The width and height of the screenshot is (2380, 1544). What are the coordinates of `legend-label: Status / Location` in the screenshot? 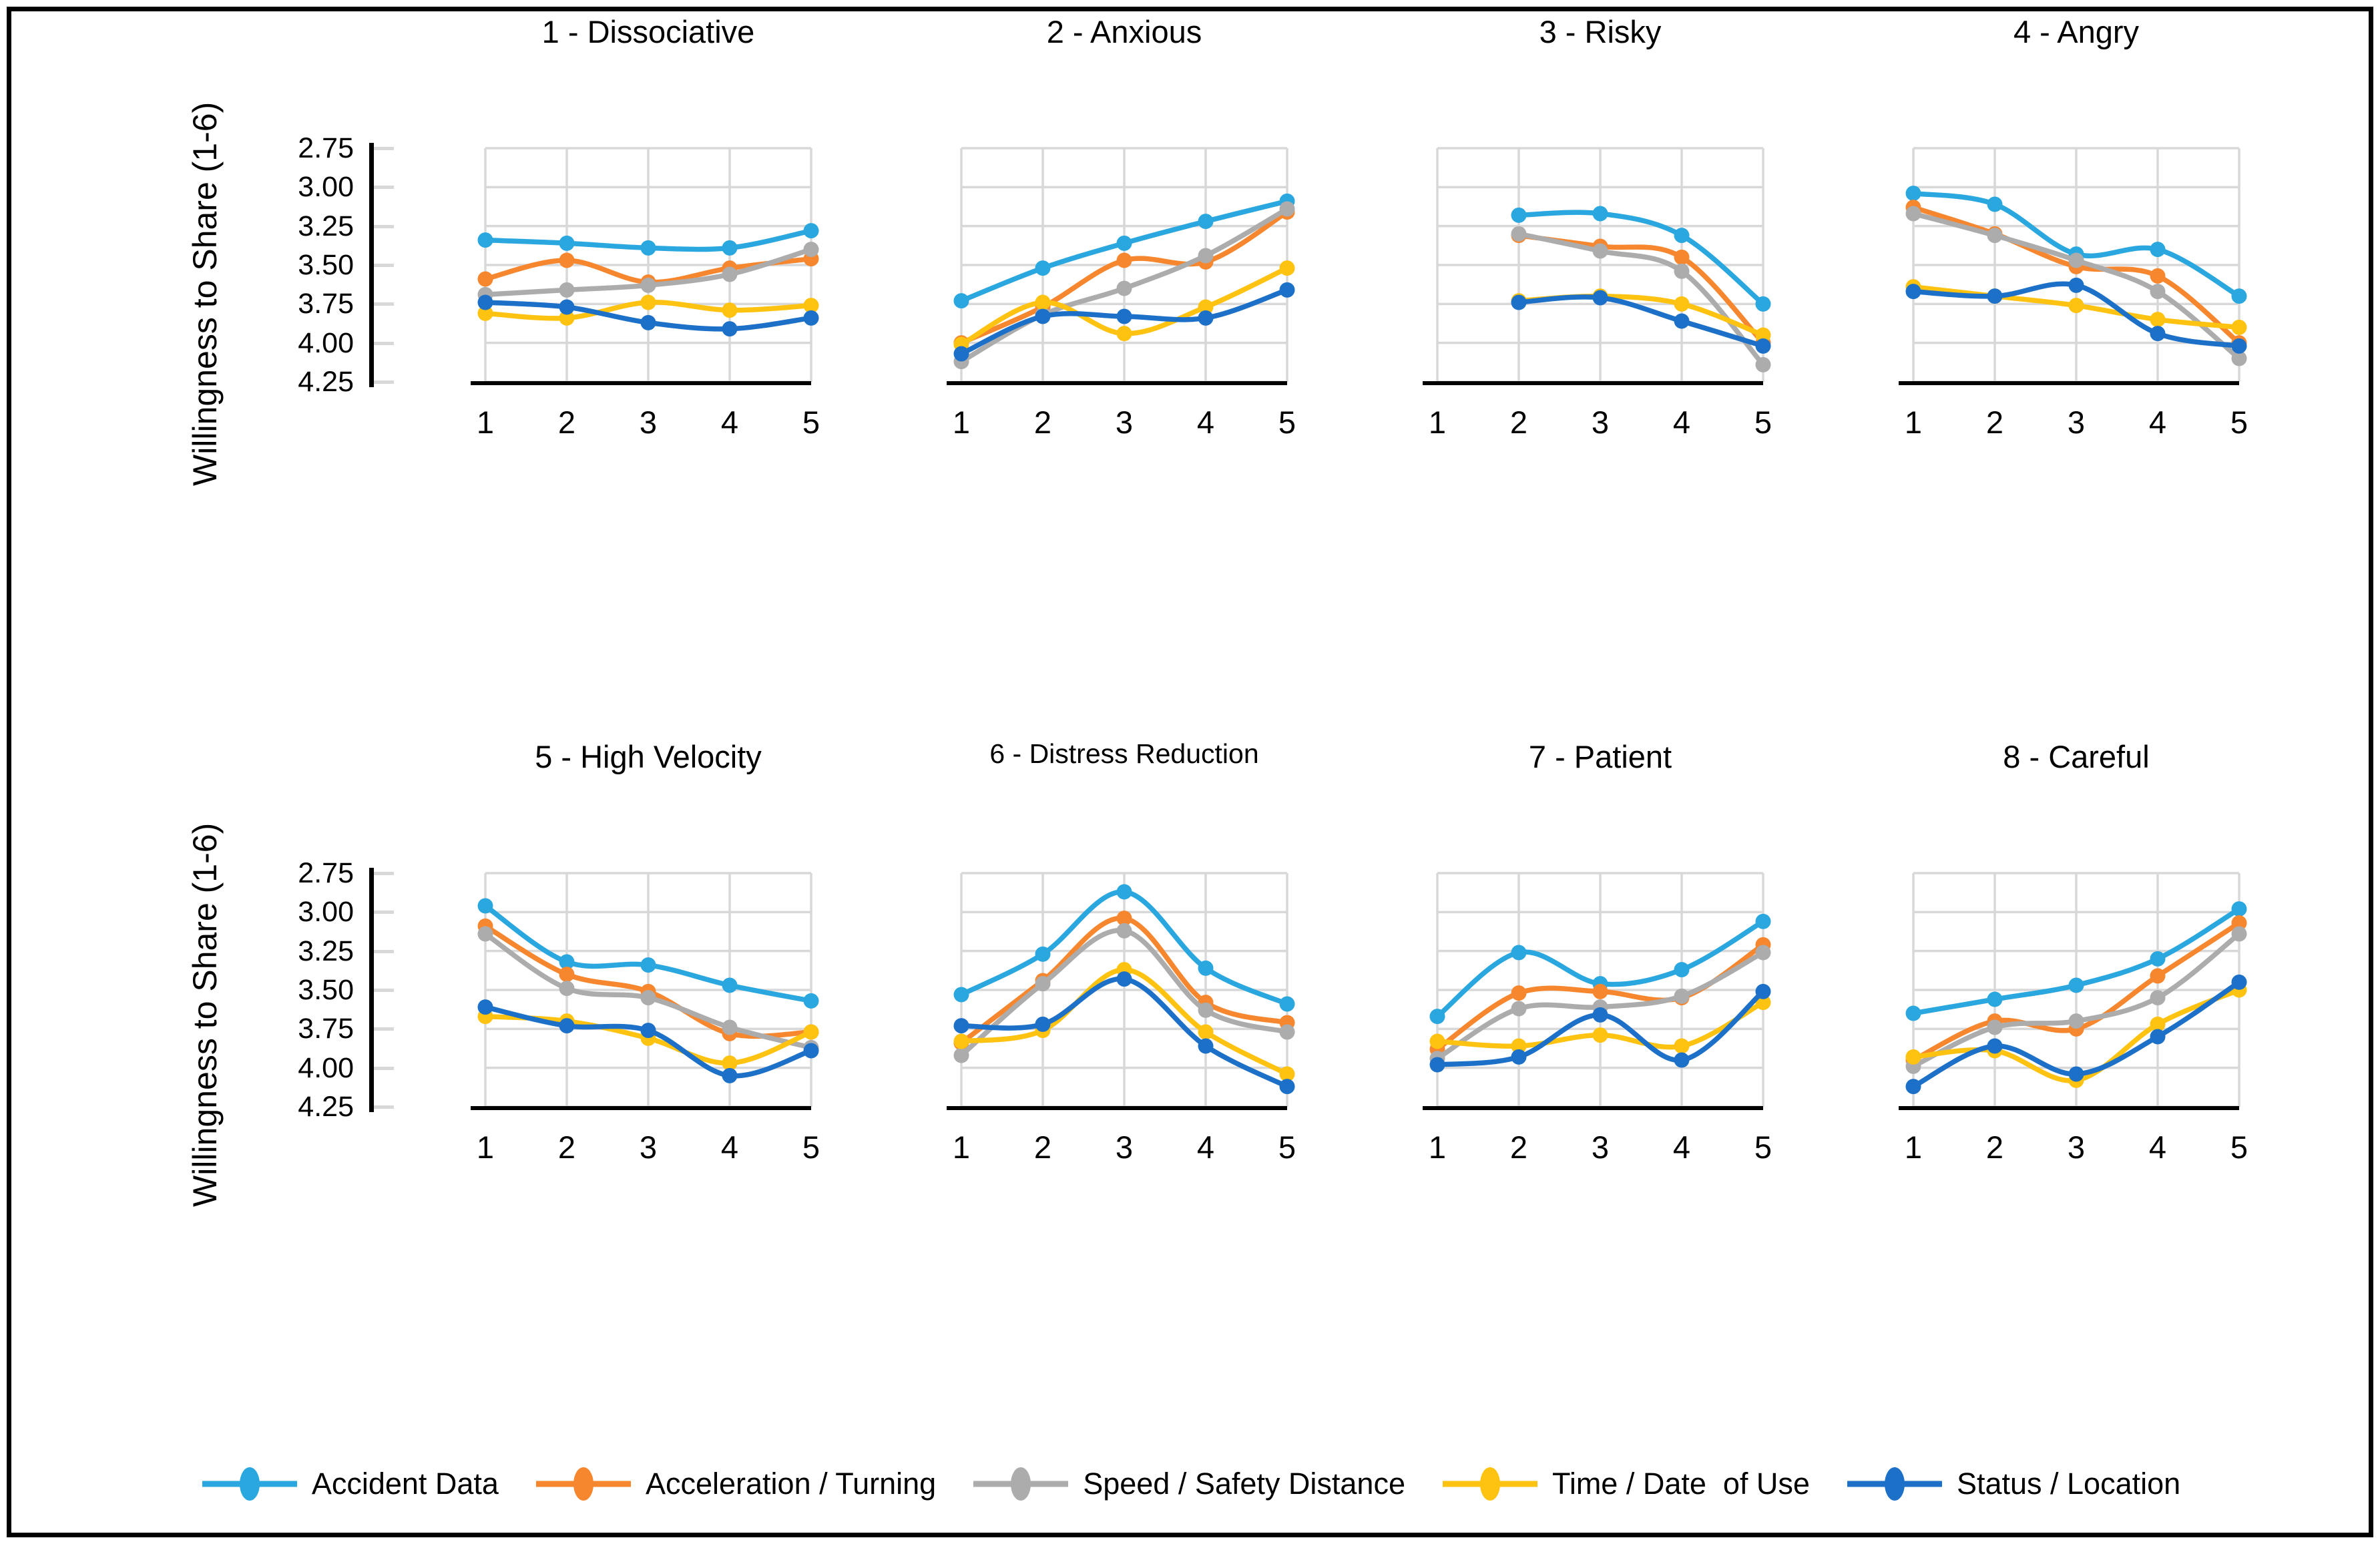 It's located at (2068, 1484).